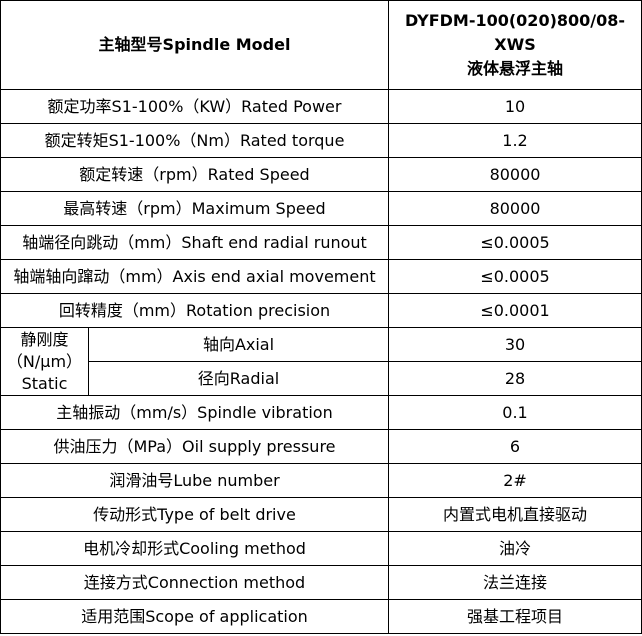  I want to click on row-value: 10, so click(515, 106).